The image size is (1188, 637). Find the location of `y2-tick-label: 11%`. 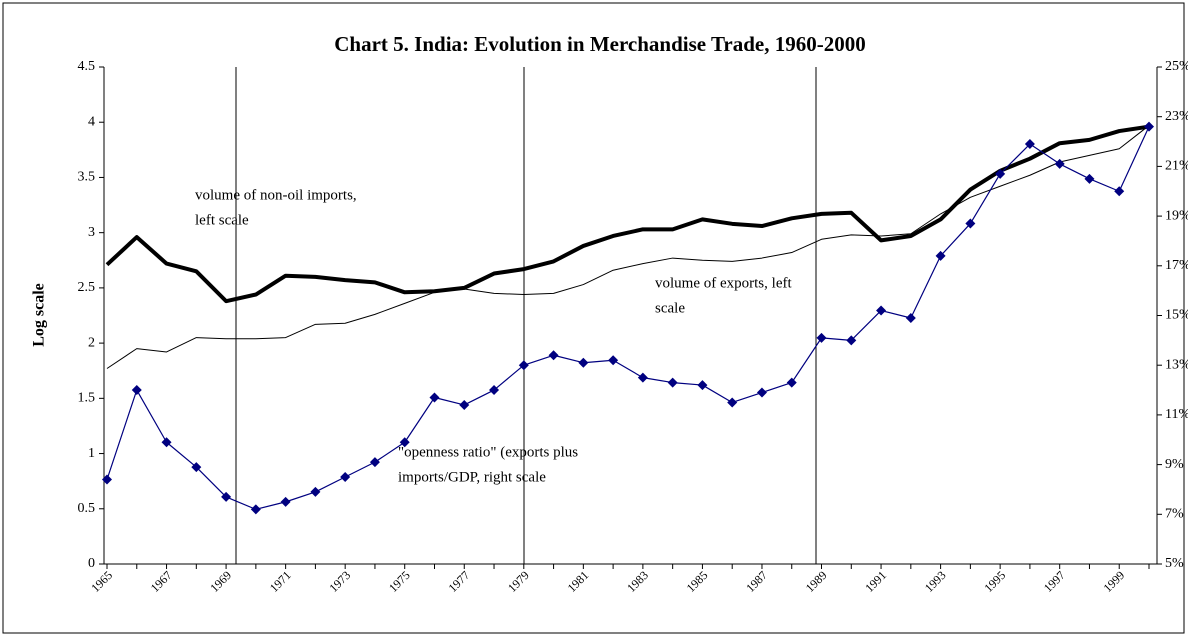

y2-tick-label: 11% is located at coordinates (1176, 414).